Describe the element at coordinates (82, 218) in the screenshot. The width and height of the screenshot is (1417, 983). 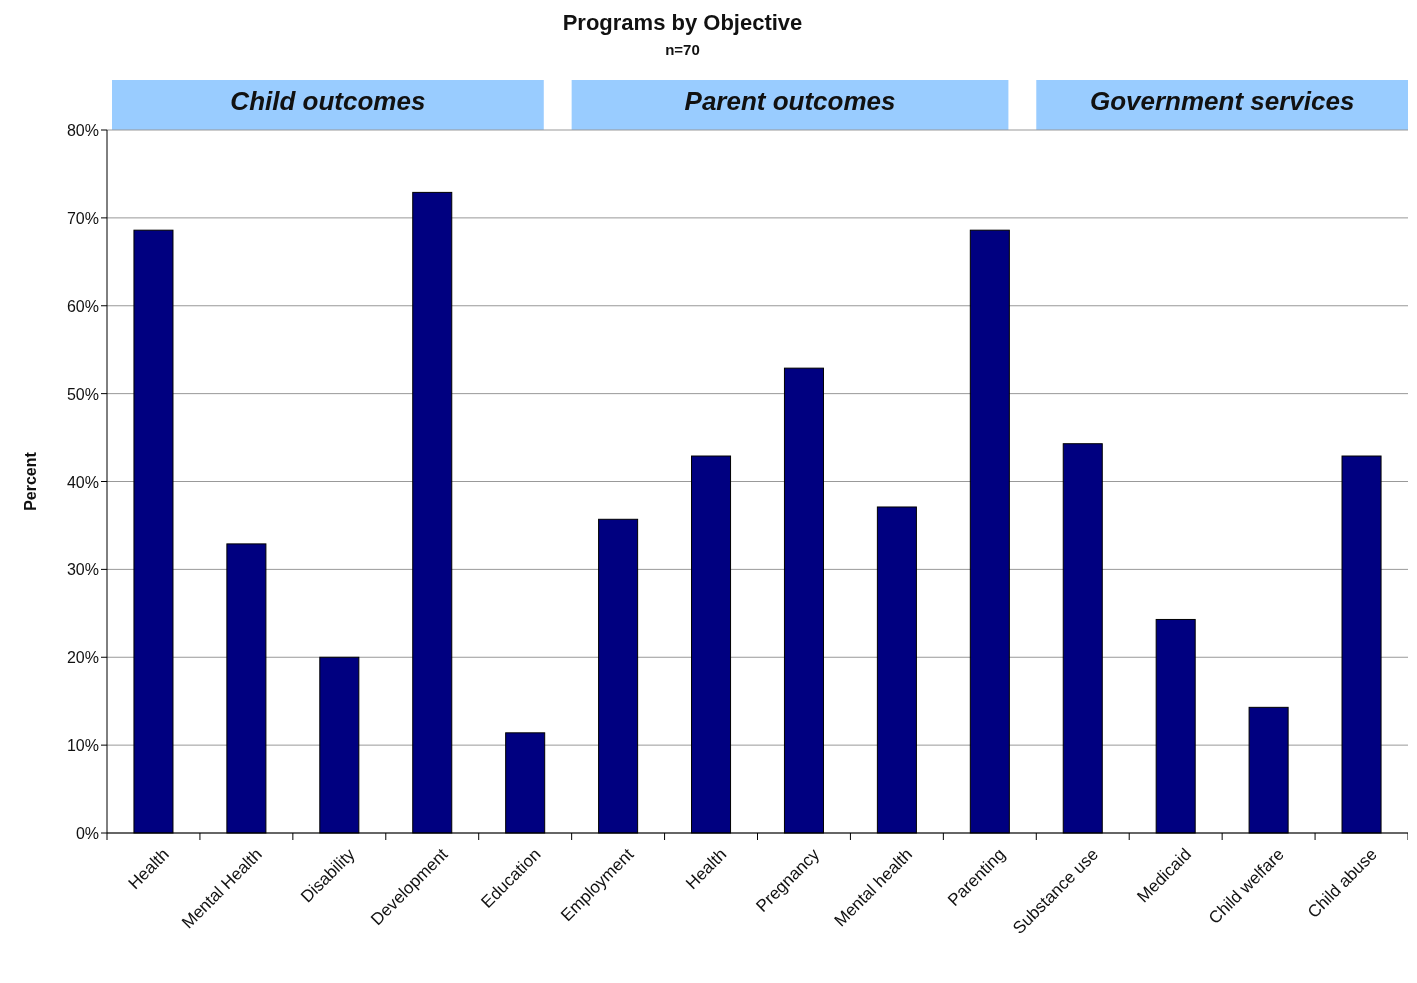
I see `y-tick-label: 70%` at that location.